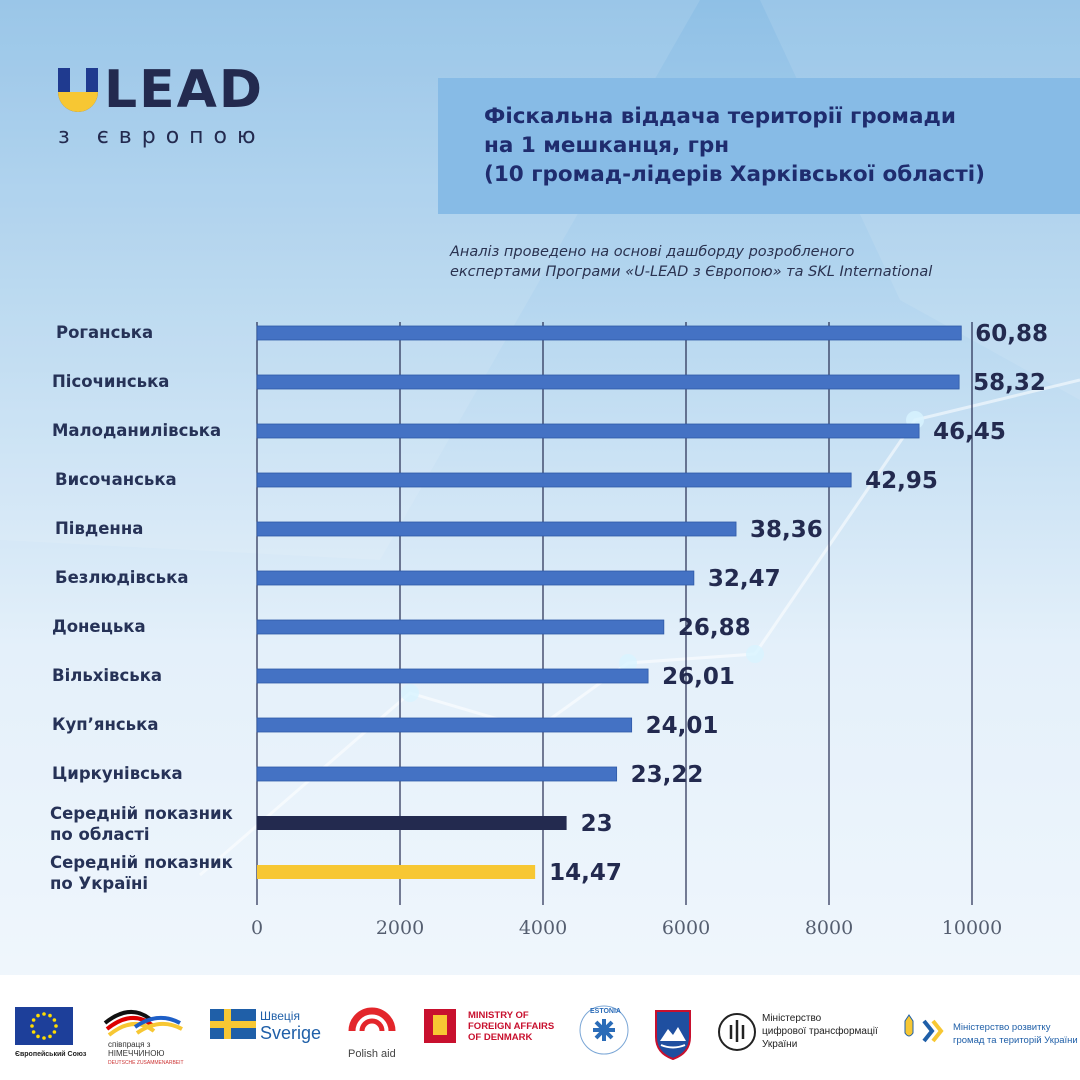 The height and width of the screenshot is (1080, 1080). I want to click on polish-aid-logo: Polish aid, so click(372, 1033).